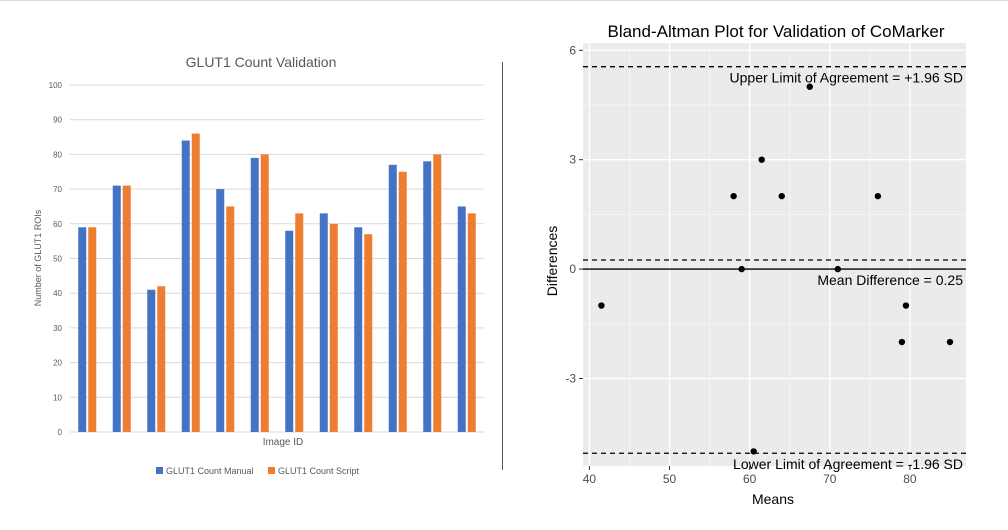 This screenshot has height=530, width=1008. Describe the element at coordinates (319, 471) in the screenshot. I see `legend-label-script: GLUT1 Count Script` at that location.